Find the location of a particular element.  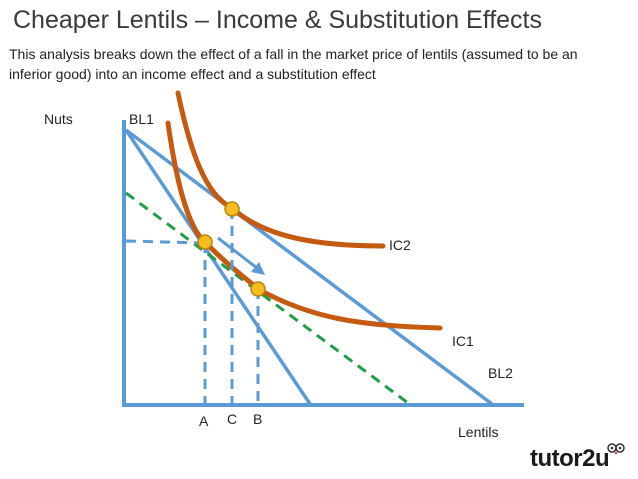

point-a-label: A is located at coordinates (204, 421).